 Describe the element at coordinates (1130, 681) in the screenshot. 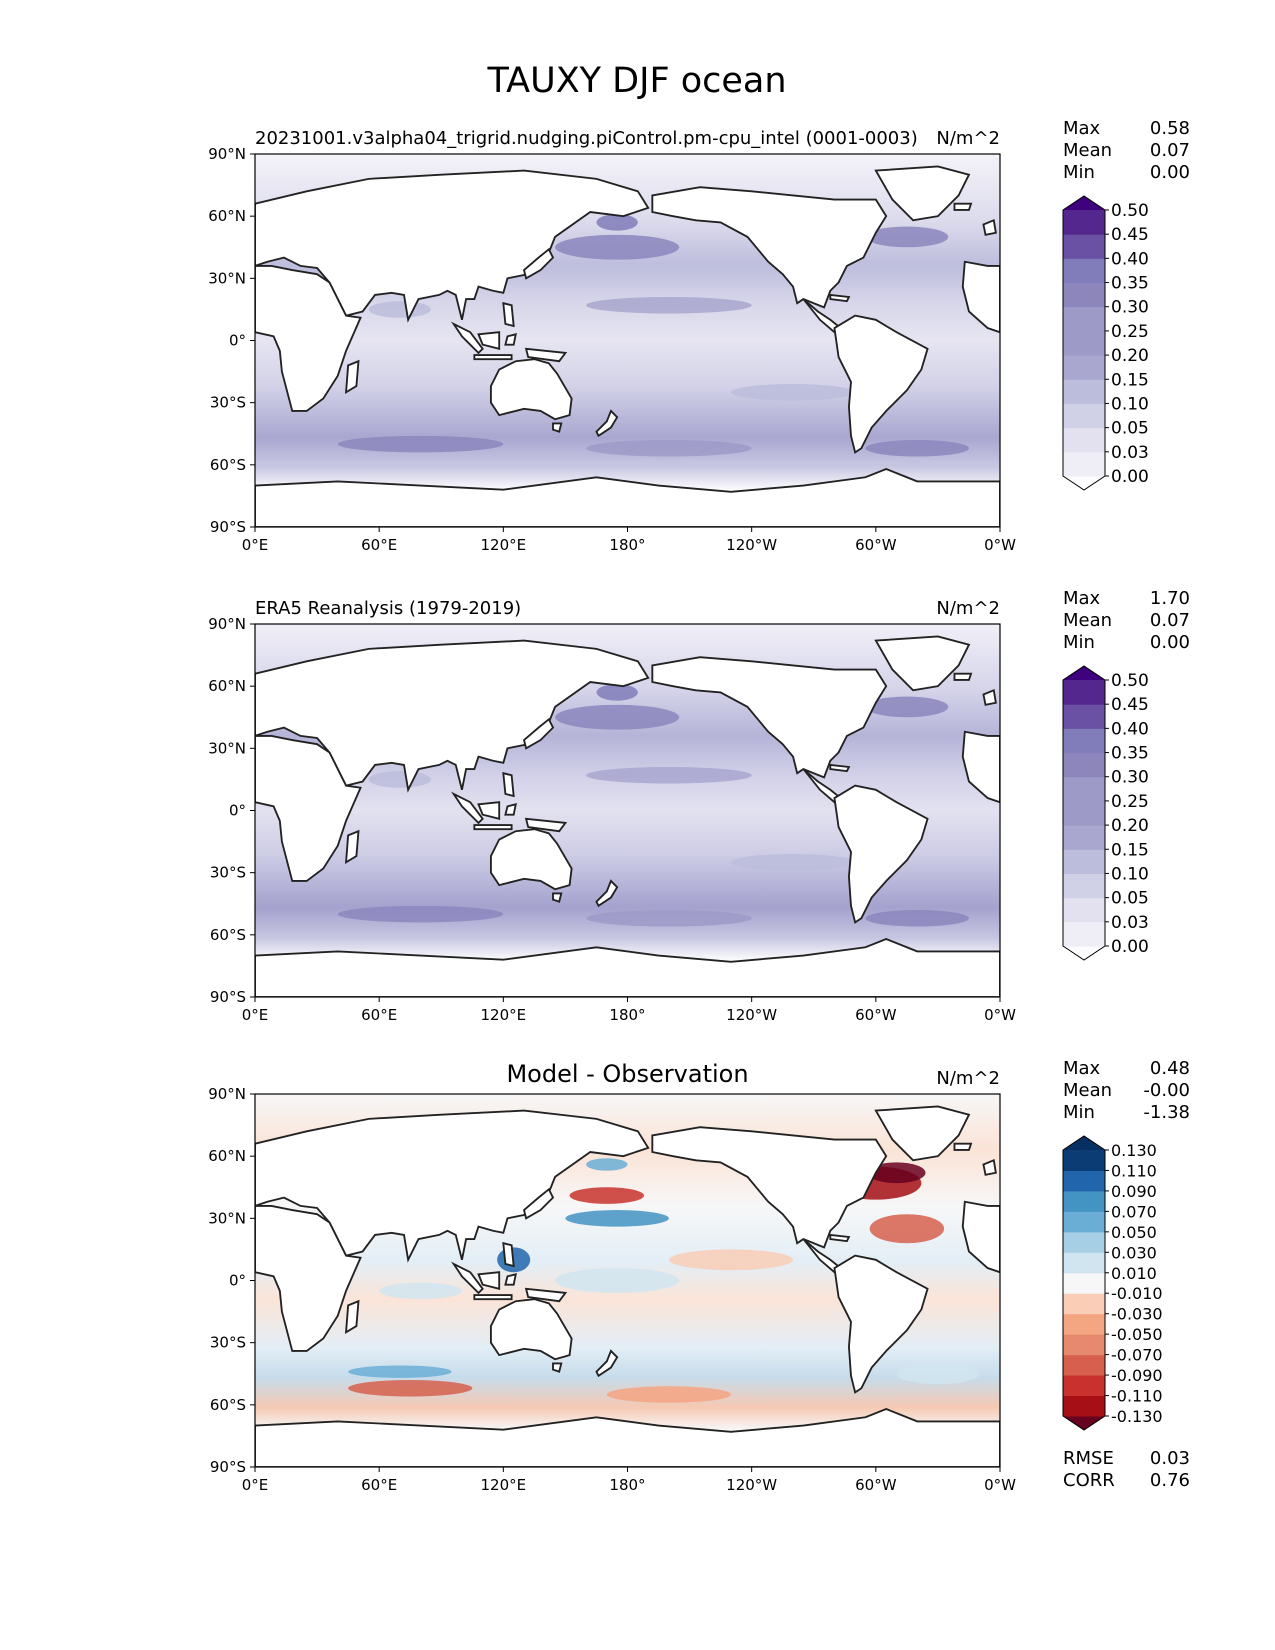

I see `colorbar-tick-label: 0.50` at that location.